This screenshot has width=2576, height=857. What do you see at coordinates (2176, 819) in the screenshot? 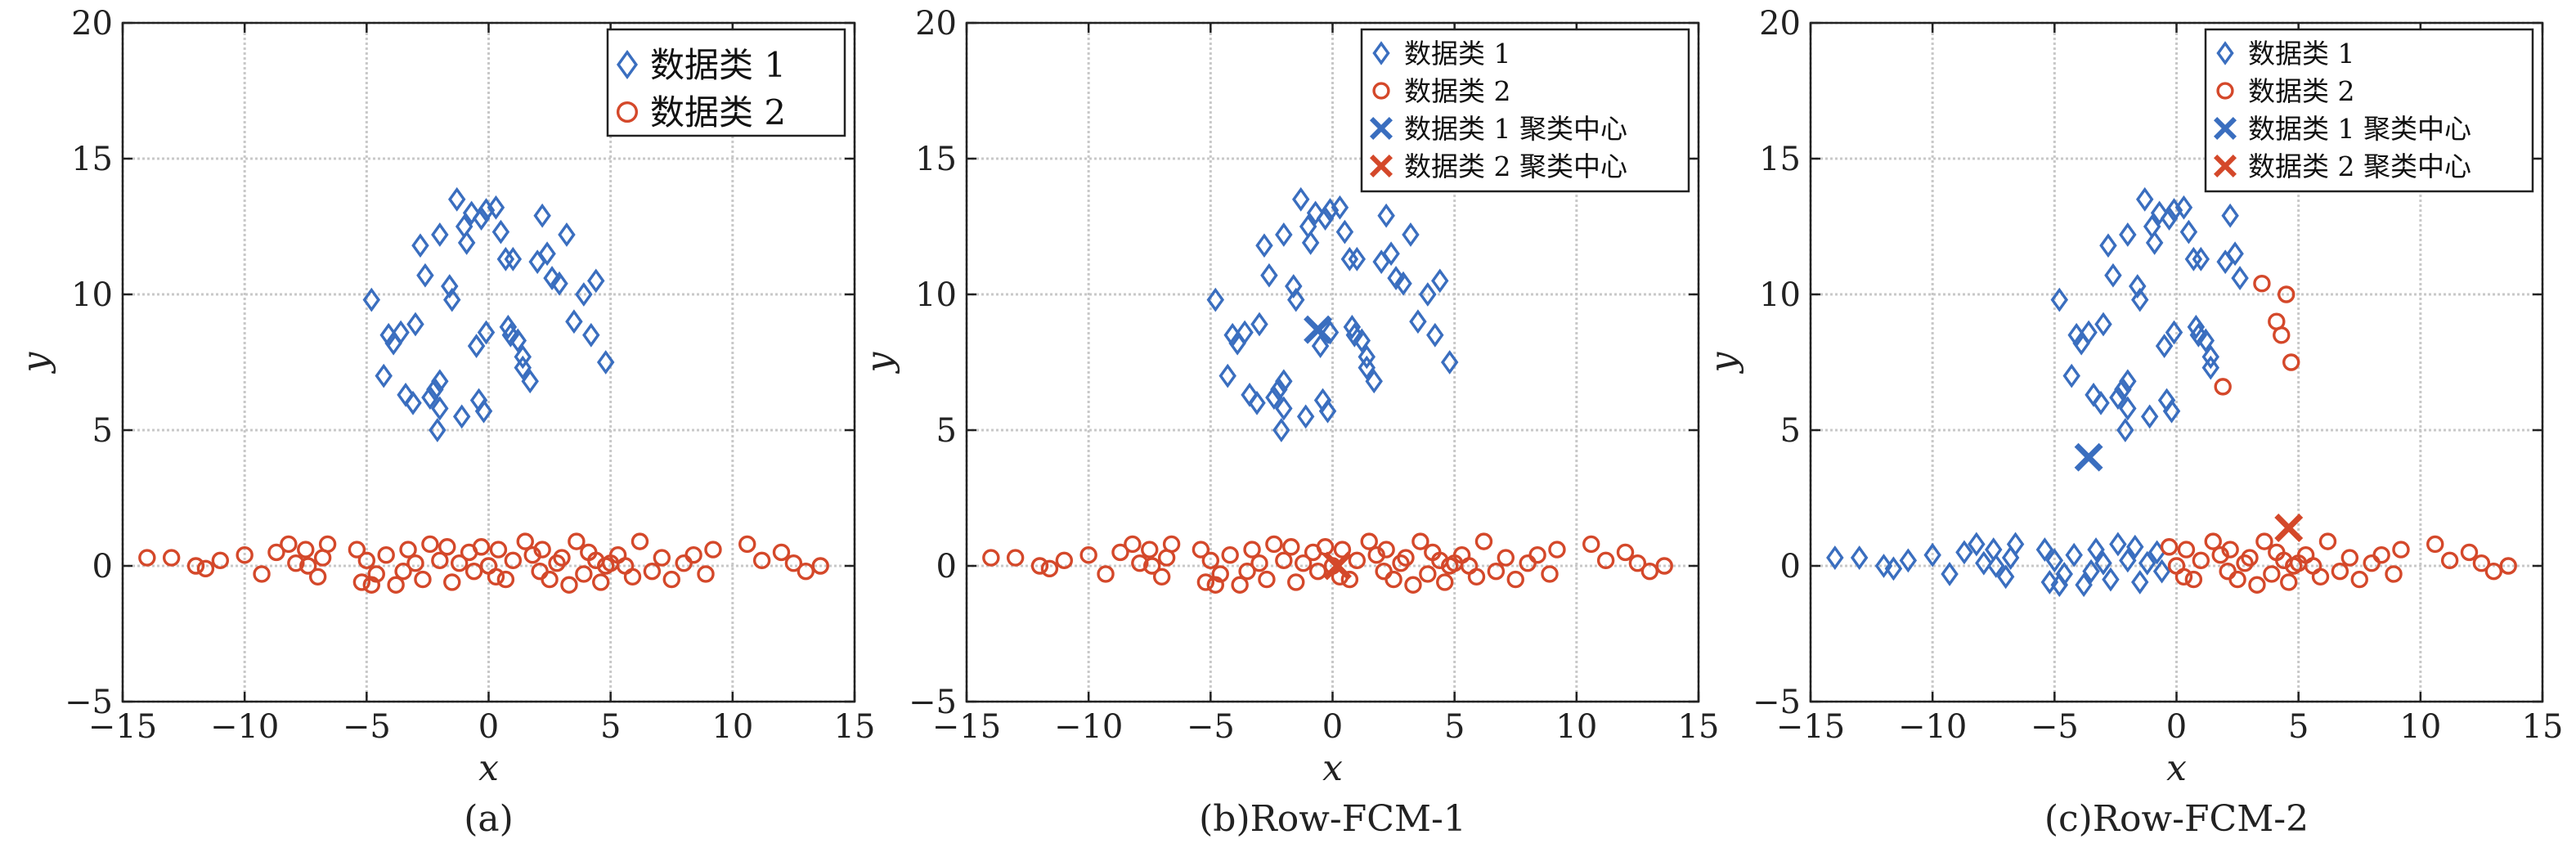
I see `panel-caption: (c)Row-FCM-2` at bounding box center [2176, 819].